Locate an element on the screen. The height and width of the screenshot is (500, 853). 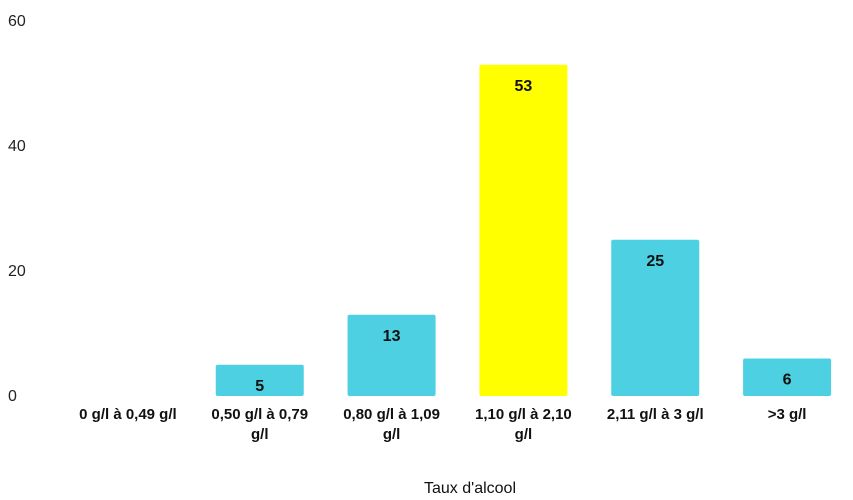
x-tick-label: 0,50 g/l à 0,79 g/l is located at coordinates (259, 424).